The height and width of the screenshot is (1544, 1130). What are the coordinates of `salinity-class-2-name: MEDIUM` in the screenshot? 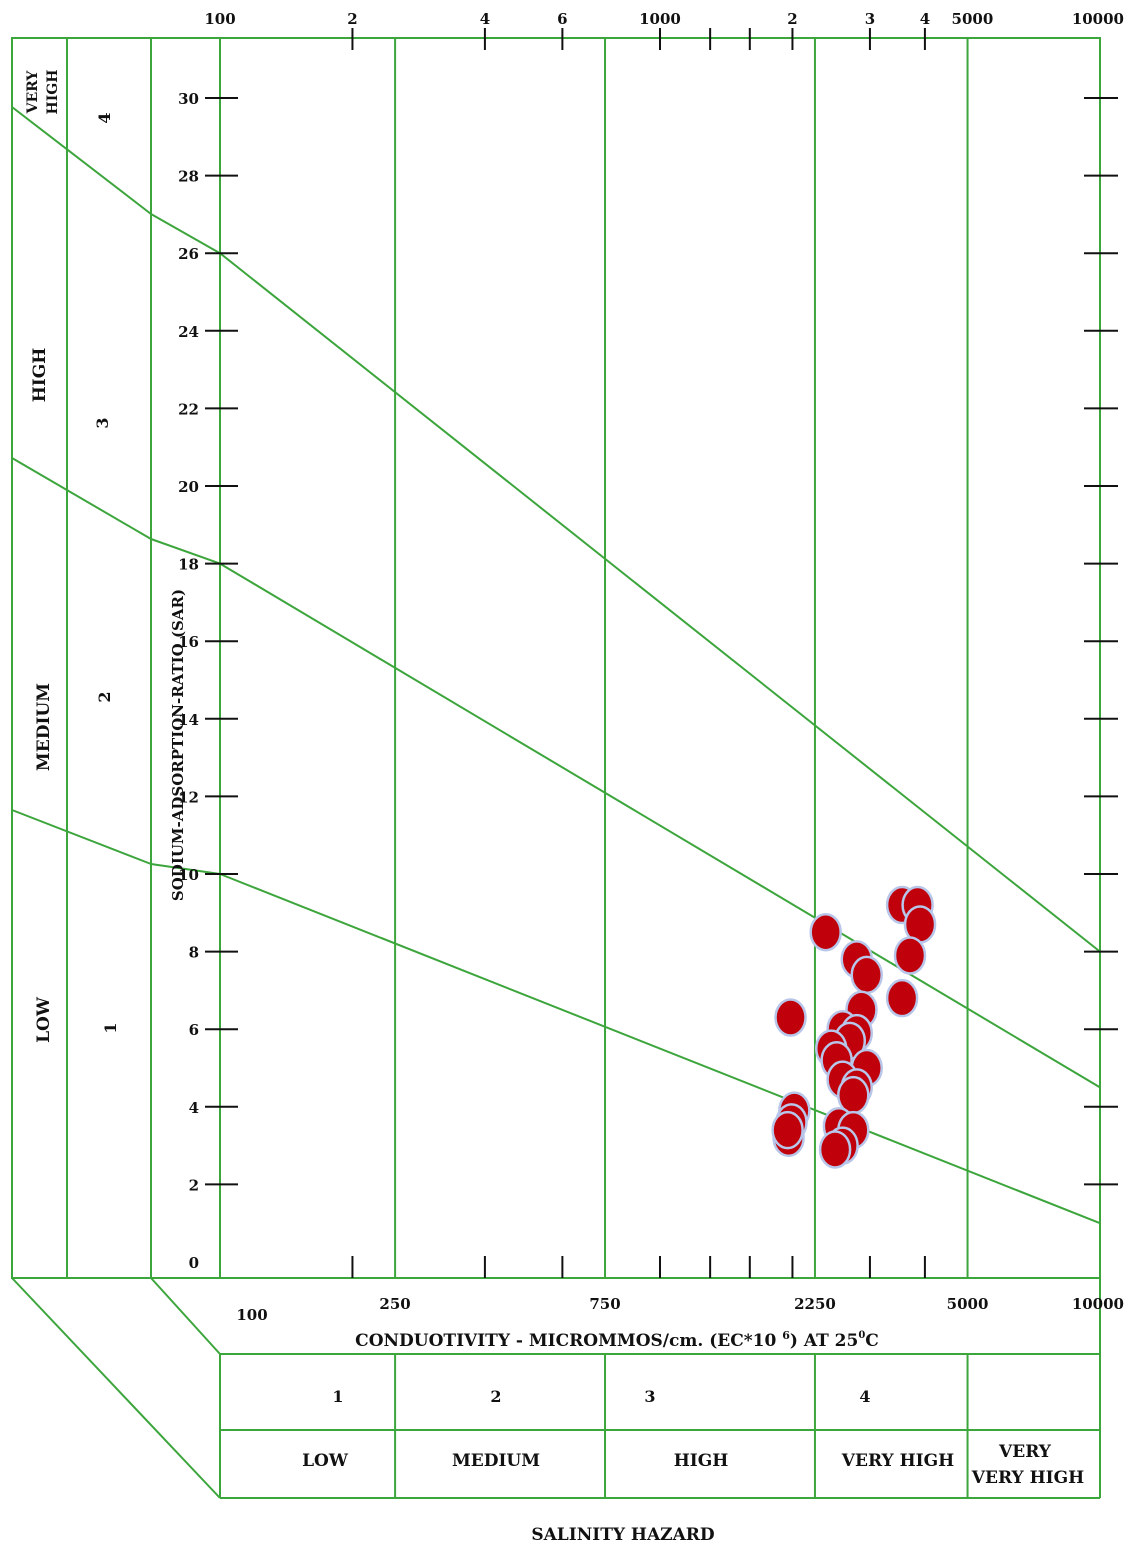 It's located at (496, 1461).